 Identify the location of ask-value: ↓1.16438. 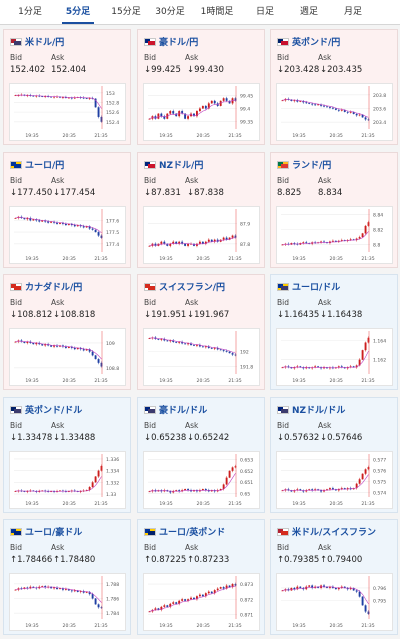
(341, 315).